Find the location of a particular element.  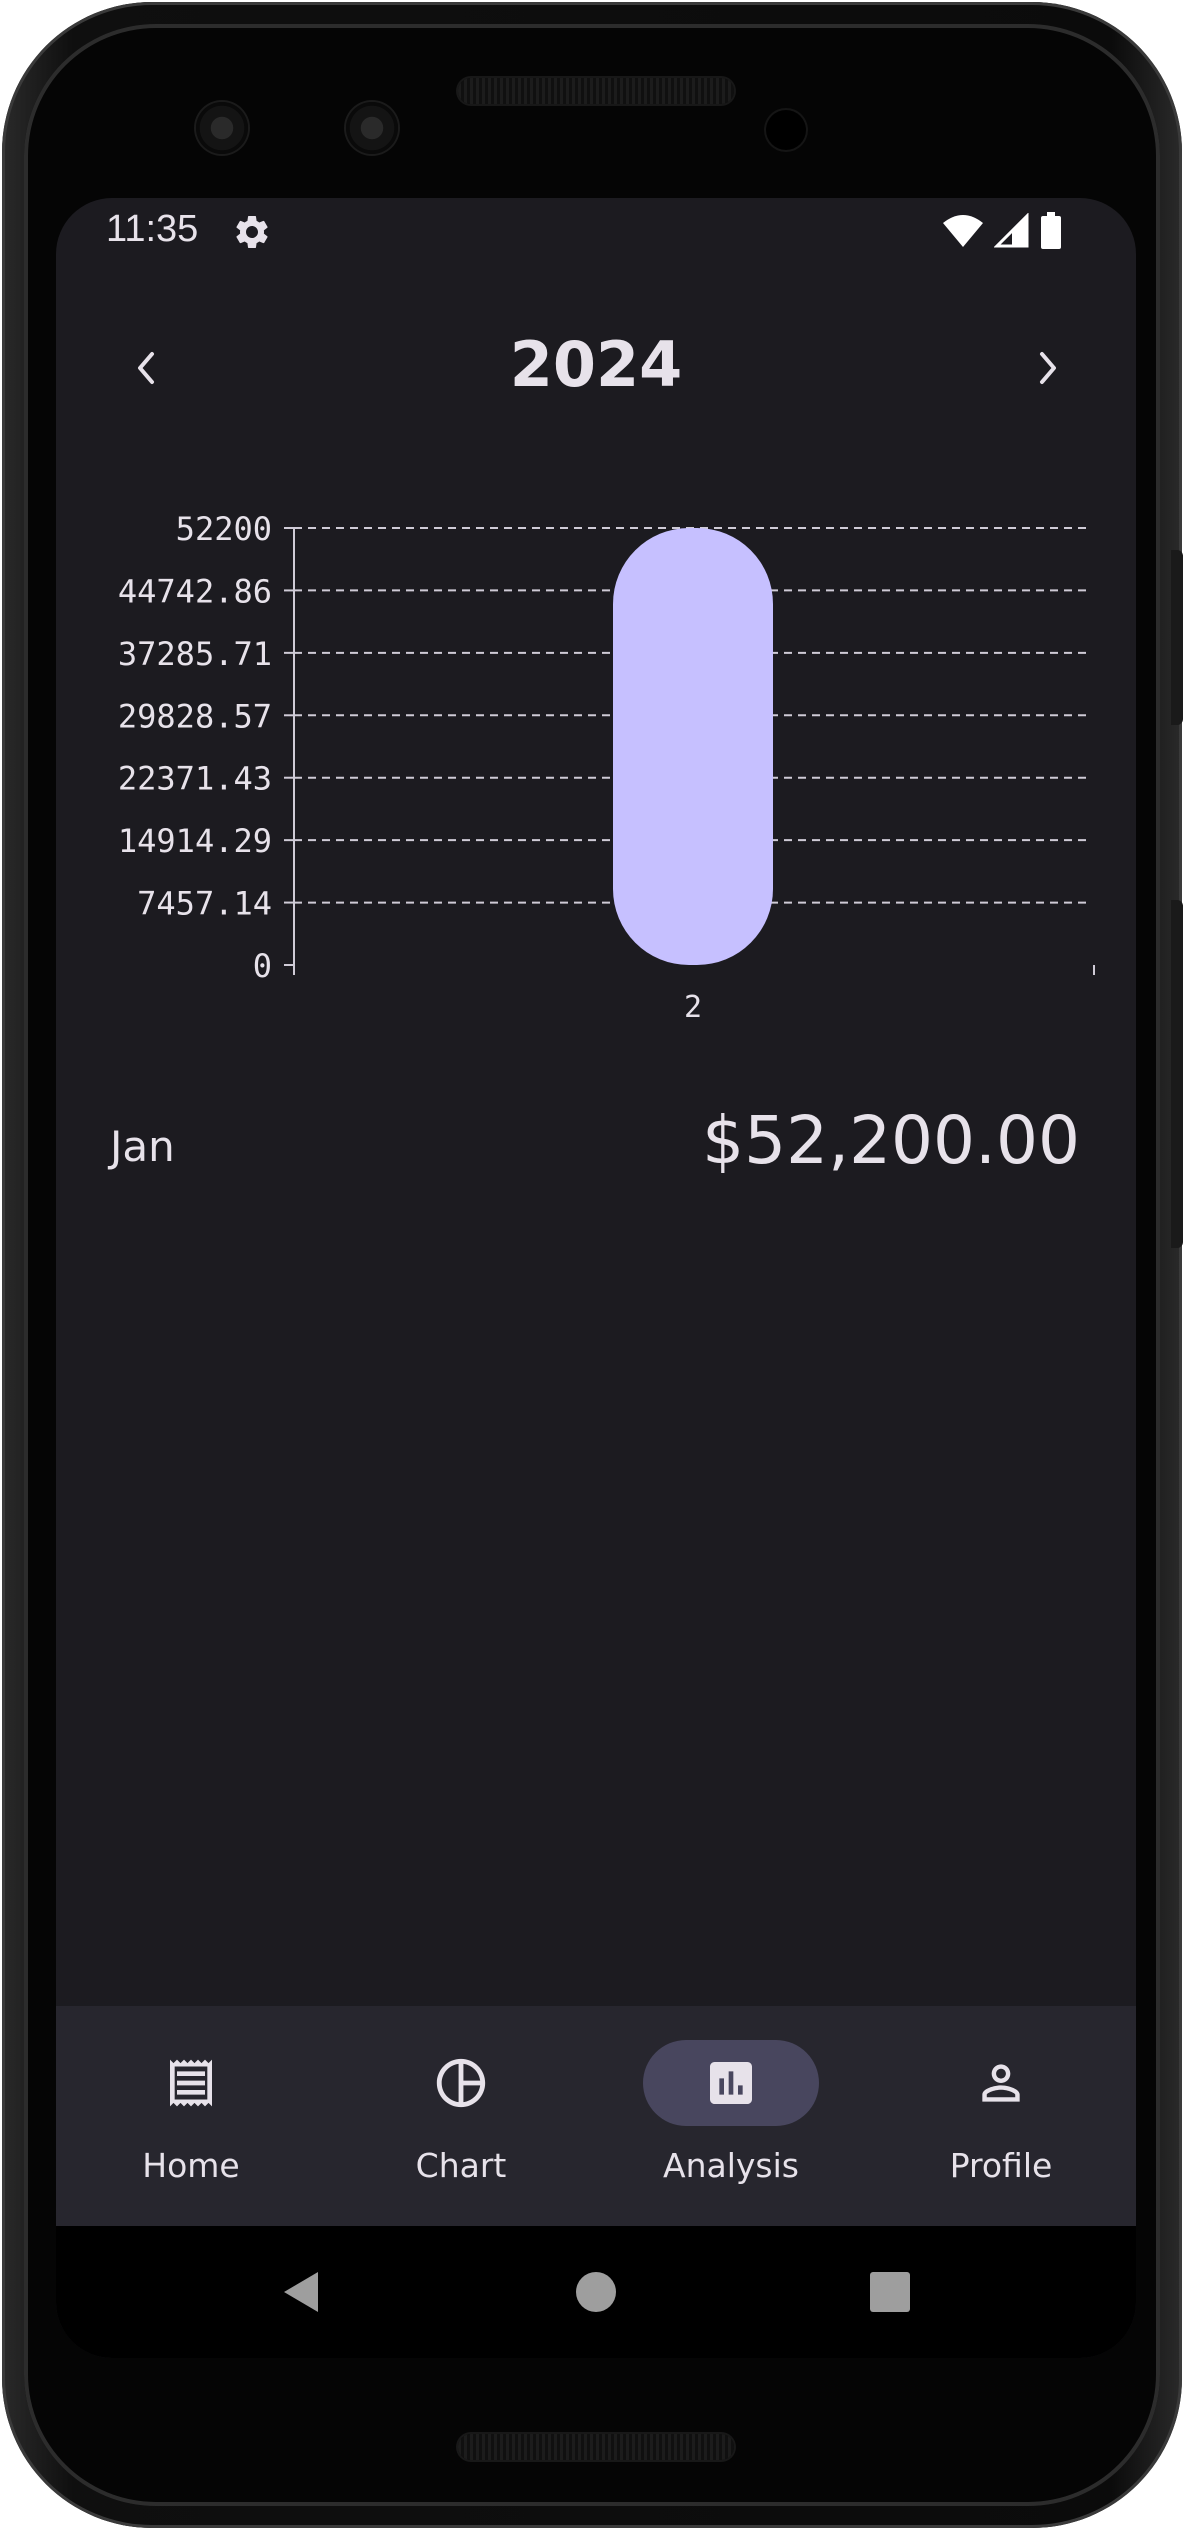

previous-year-button is located at coordinates (146, 368).